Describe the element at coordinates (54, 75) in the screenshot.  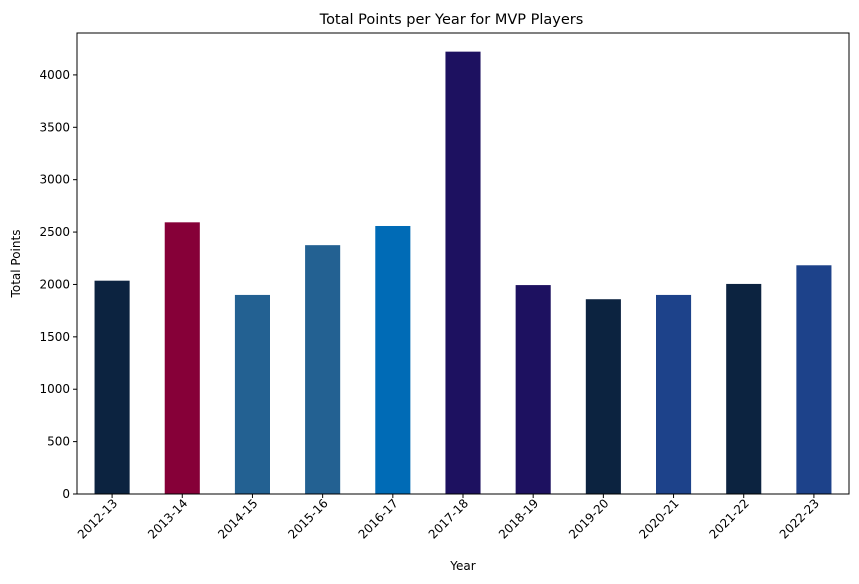
I see `y-tick-label: 4000` at that location.